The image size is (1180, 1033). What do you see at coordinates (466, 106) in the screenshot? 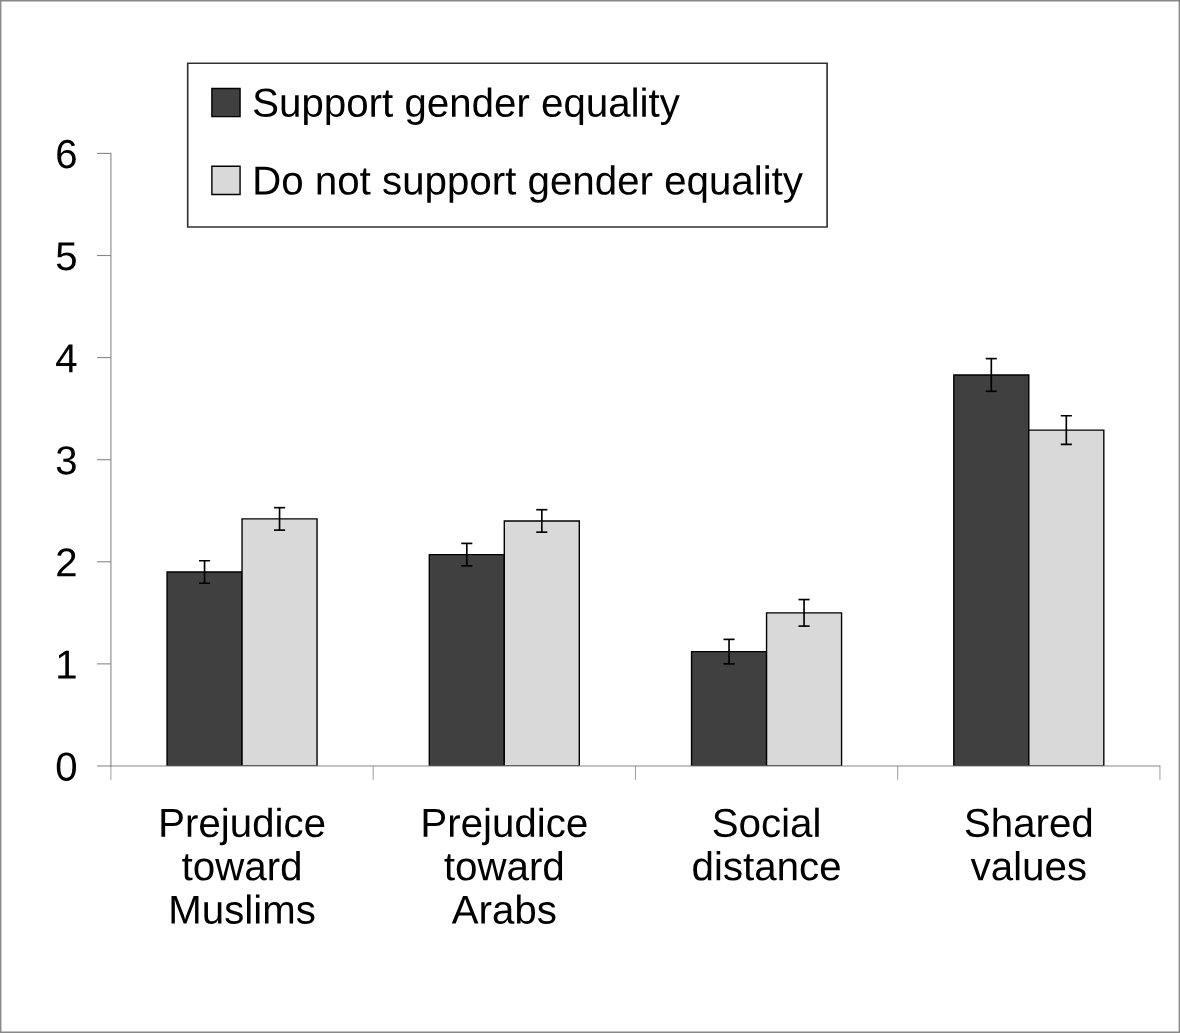
I see `legend-label: Support gender equality` at bounding box center [466, 106].